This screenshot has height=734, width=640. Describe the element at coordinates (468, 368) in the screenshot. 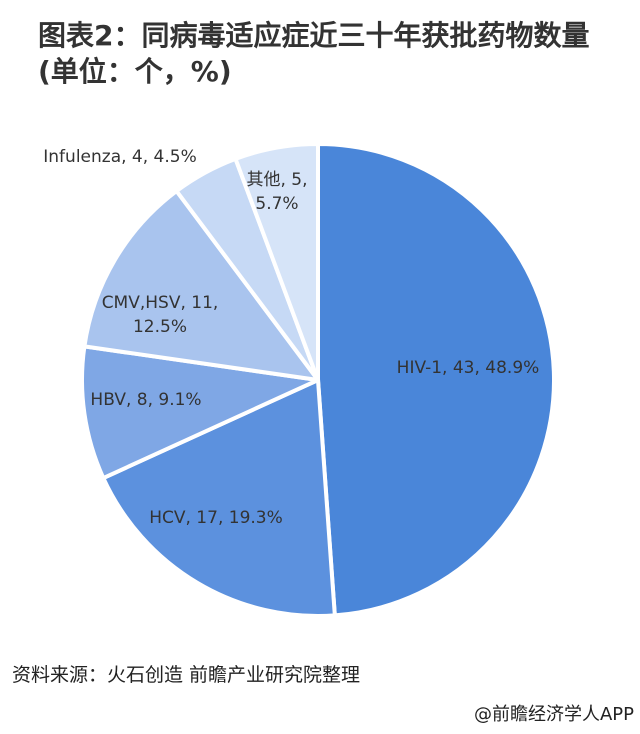

I see `data-label: HIV-1, 43, 48.9%` at that location.